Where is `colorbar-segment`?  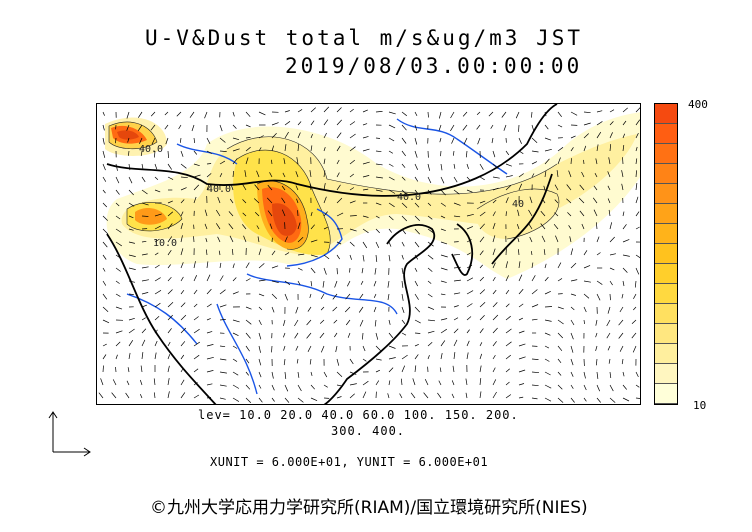 colorbar-segment is located at coordinates (666, 214).